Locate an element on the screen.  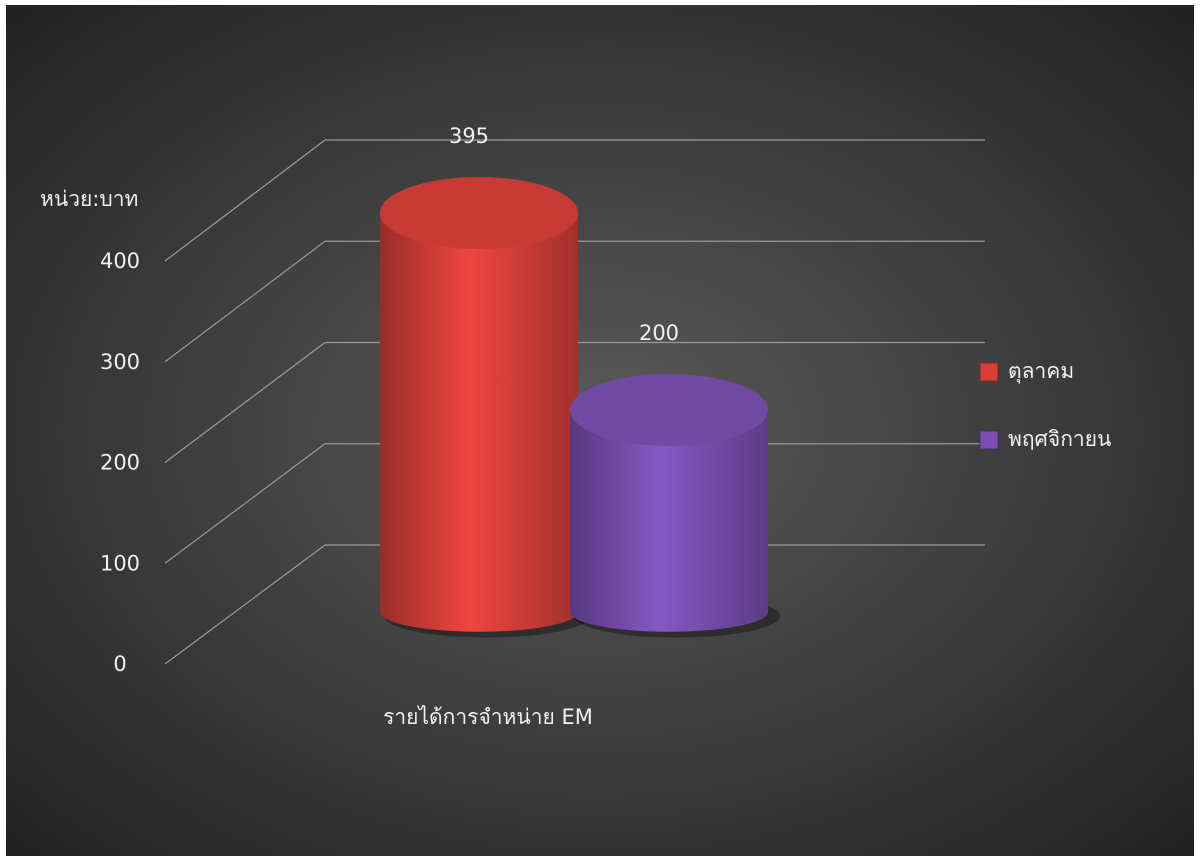
legend-label: ตุลาคม is located at coordinates (1041, 371).